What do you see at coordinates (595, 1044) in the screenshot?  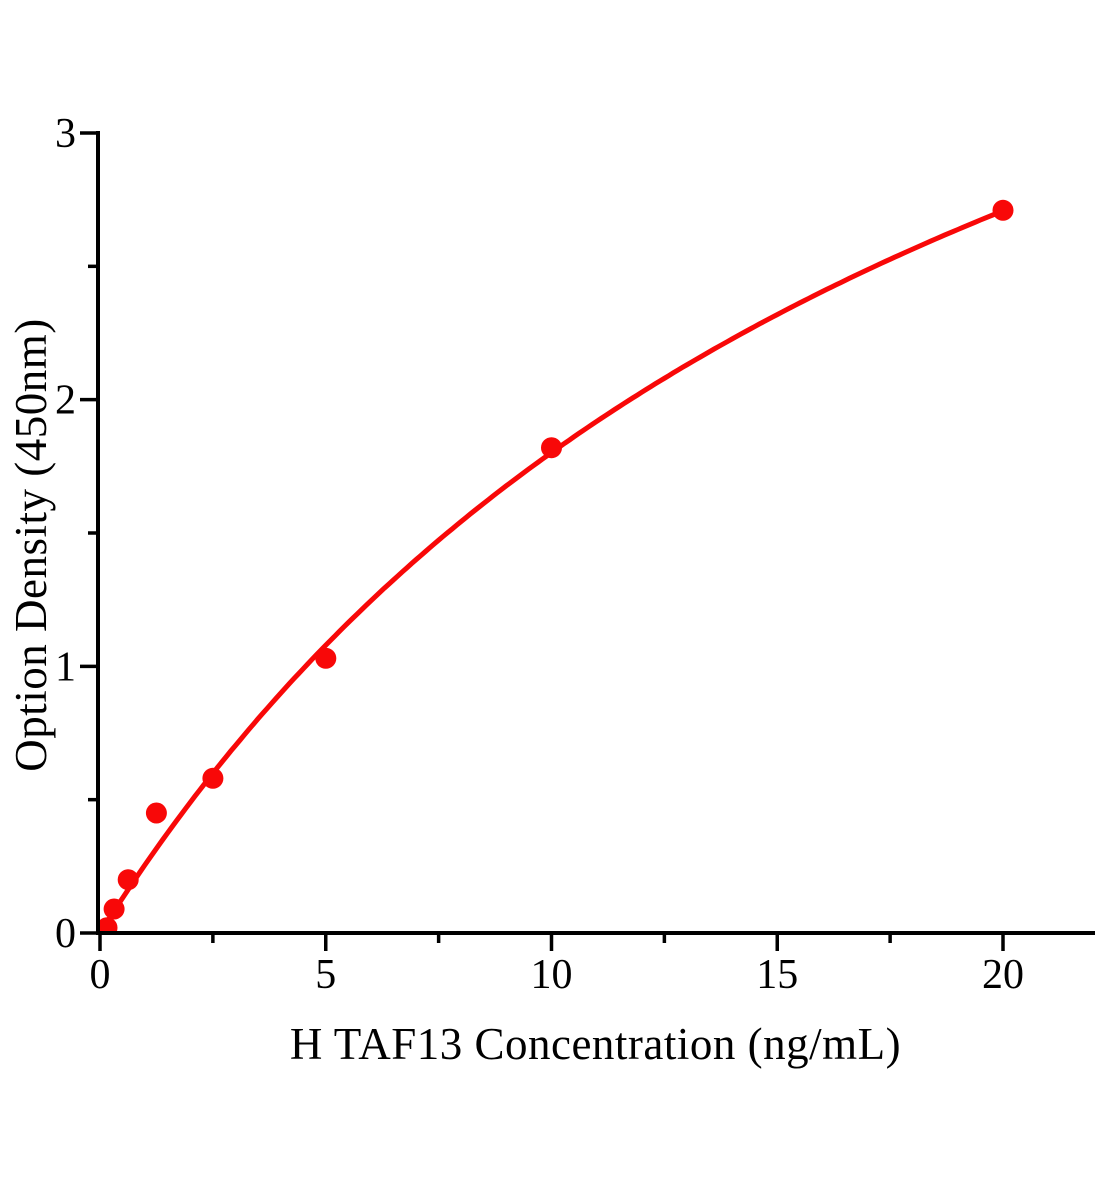 I see `x-axis-title: H TAF13 Concentration (ng/mL)` at bounding box center [595, 1044].